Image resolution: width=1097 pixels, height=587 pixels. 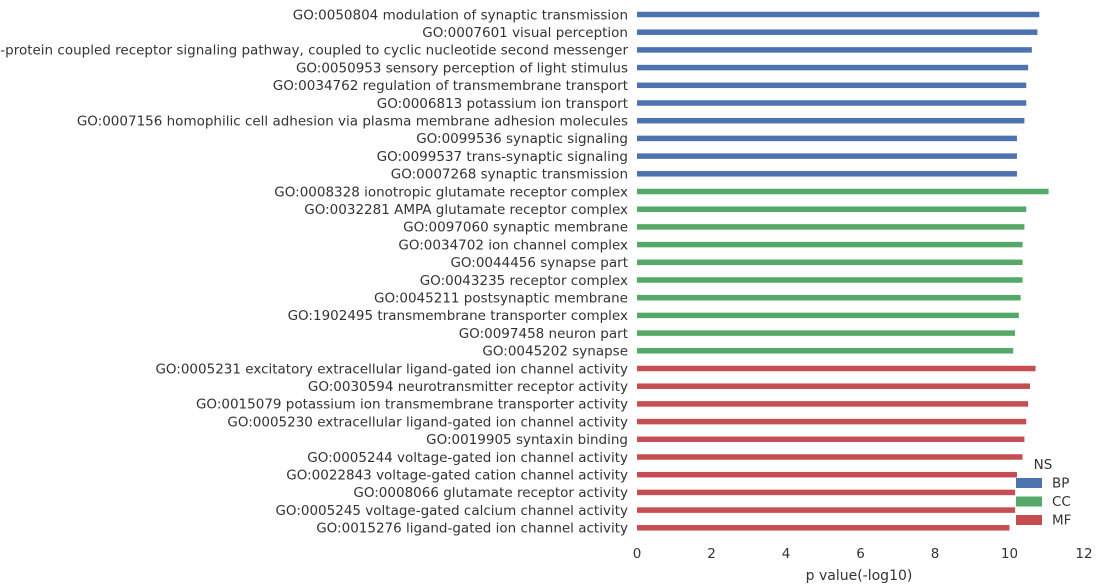 I want to click on legend-swatch-mf, so click(x=1029, y=520).